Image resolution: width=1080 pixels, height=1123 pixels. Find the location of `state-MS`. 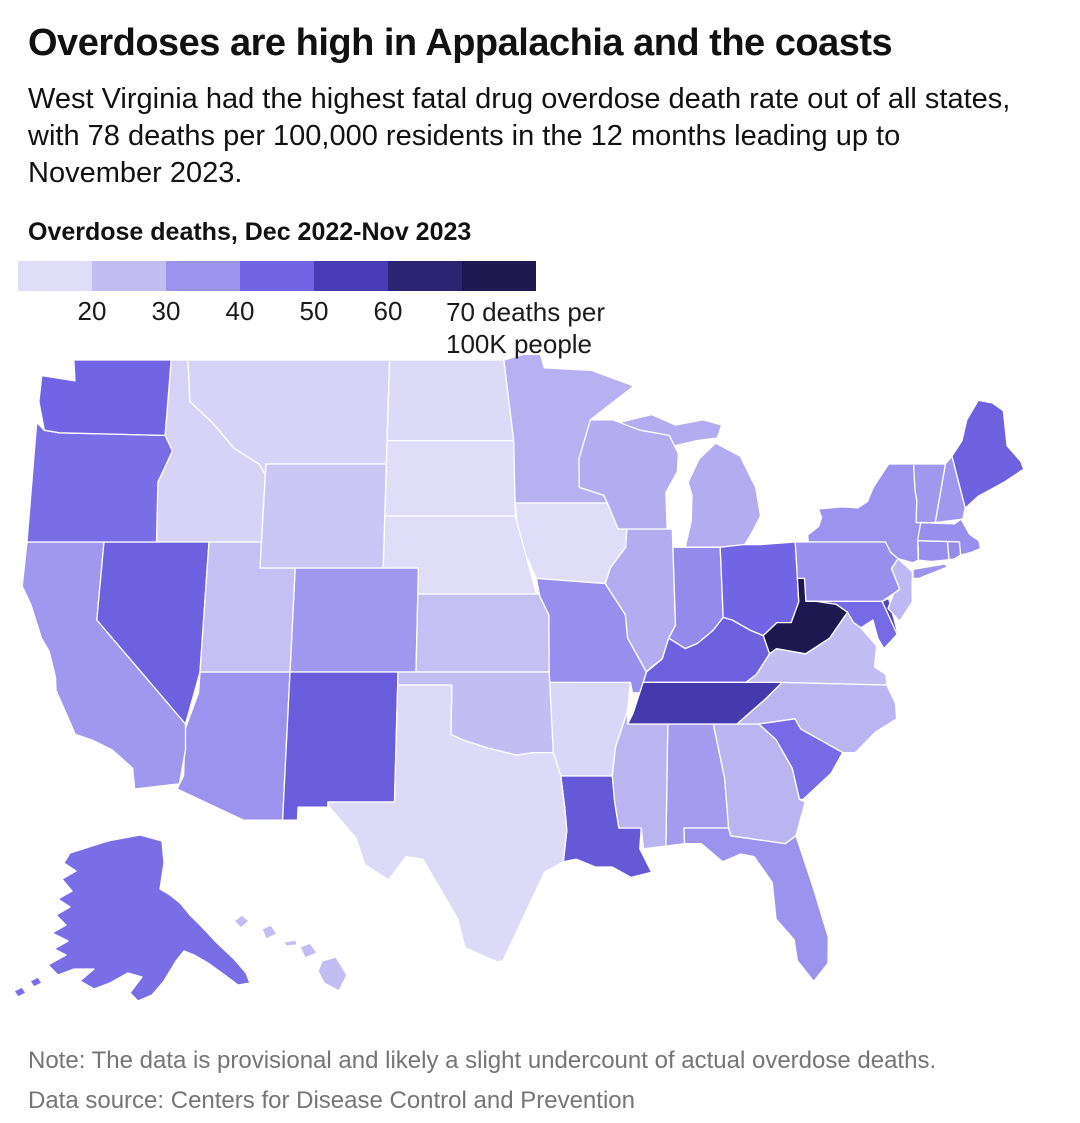

state-MS is located at coordinates (640, 780).